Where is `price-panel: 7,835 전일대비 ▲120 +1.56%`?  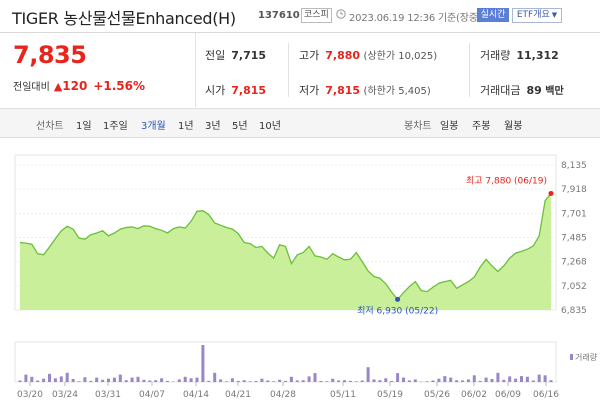
price-panel: 7,835 전일대비 ▲120 +1.56% is located at coordinates (98, 70).